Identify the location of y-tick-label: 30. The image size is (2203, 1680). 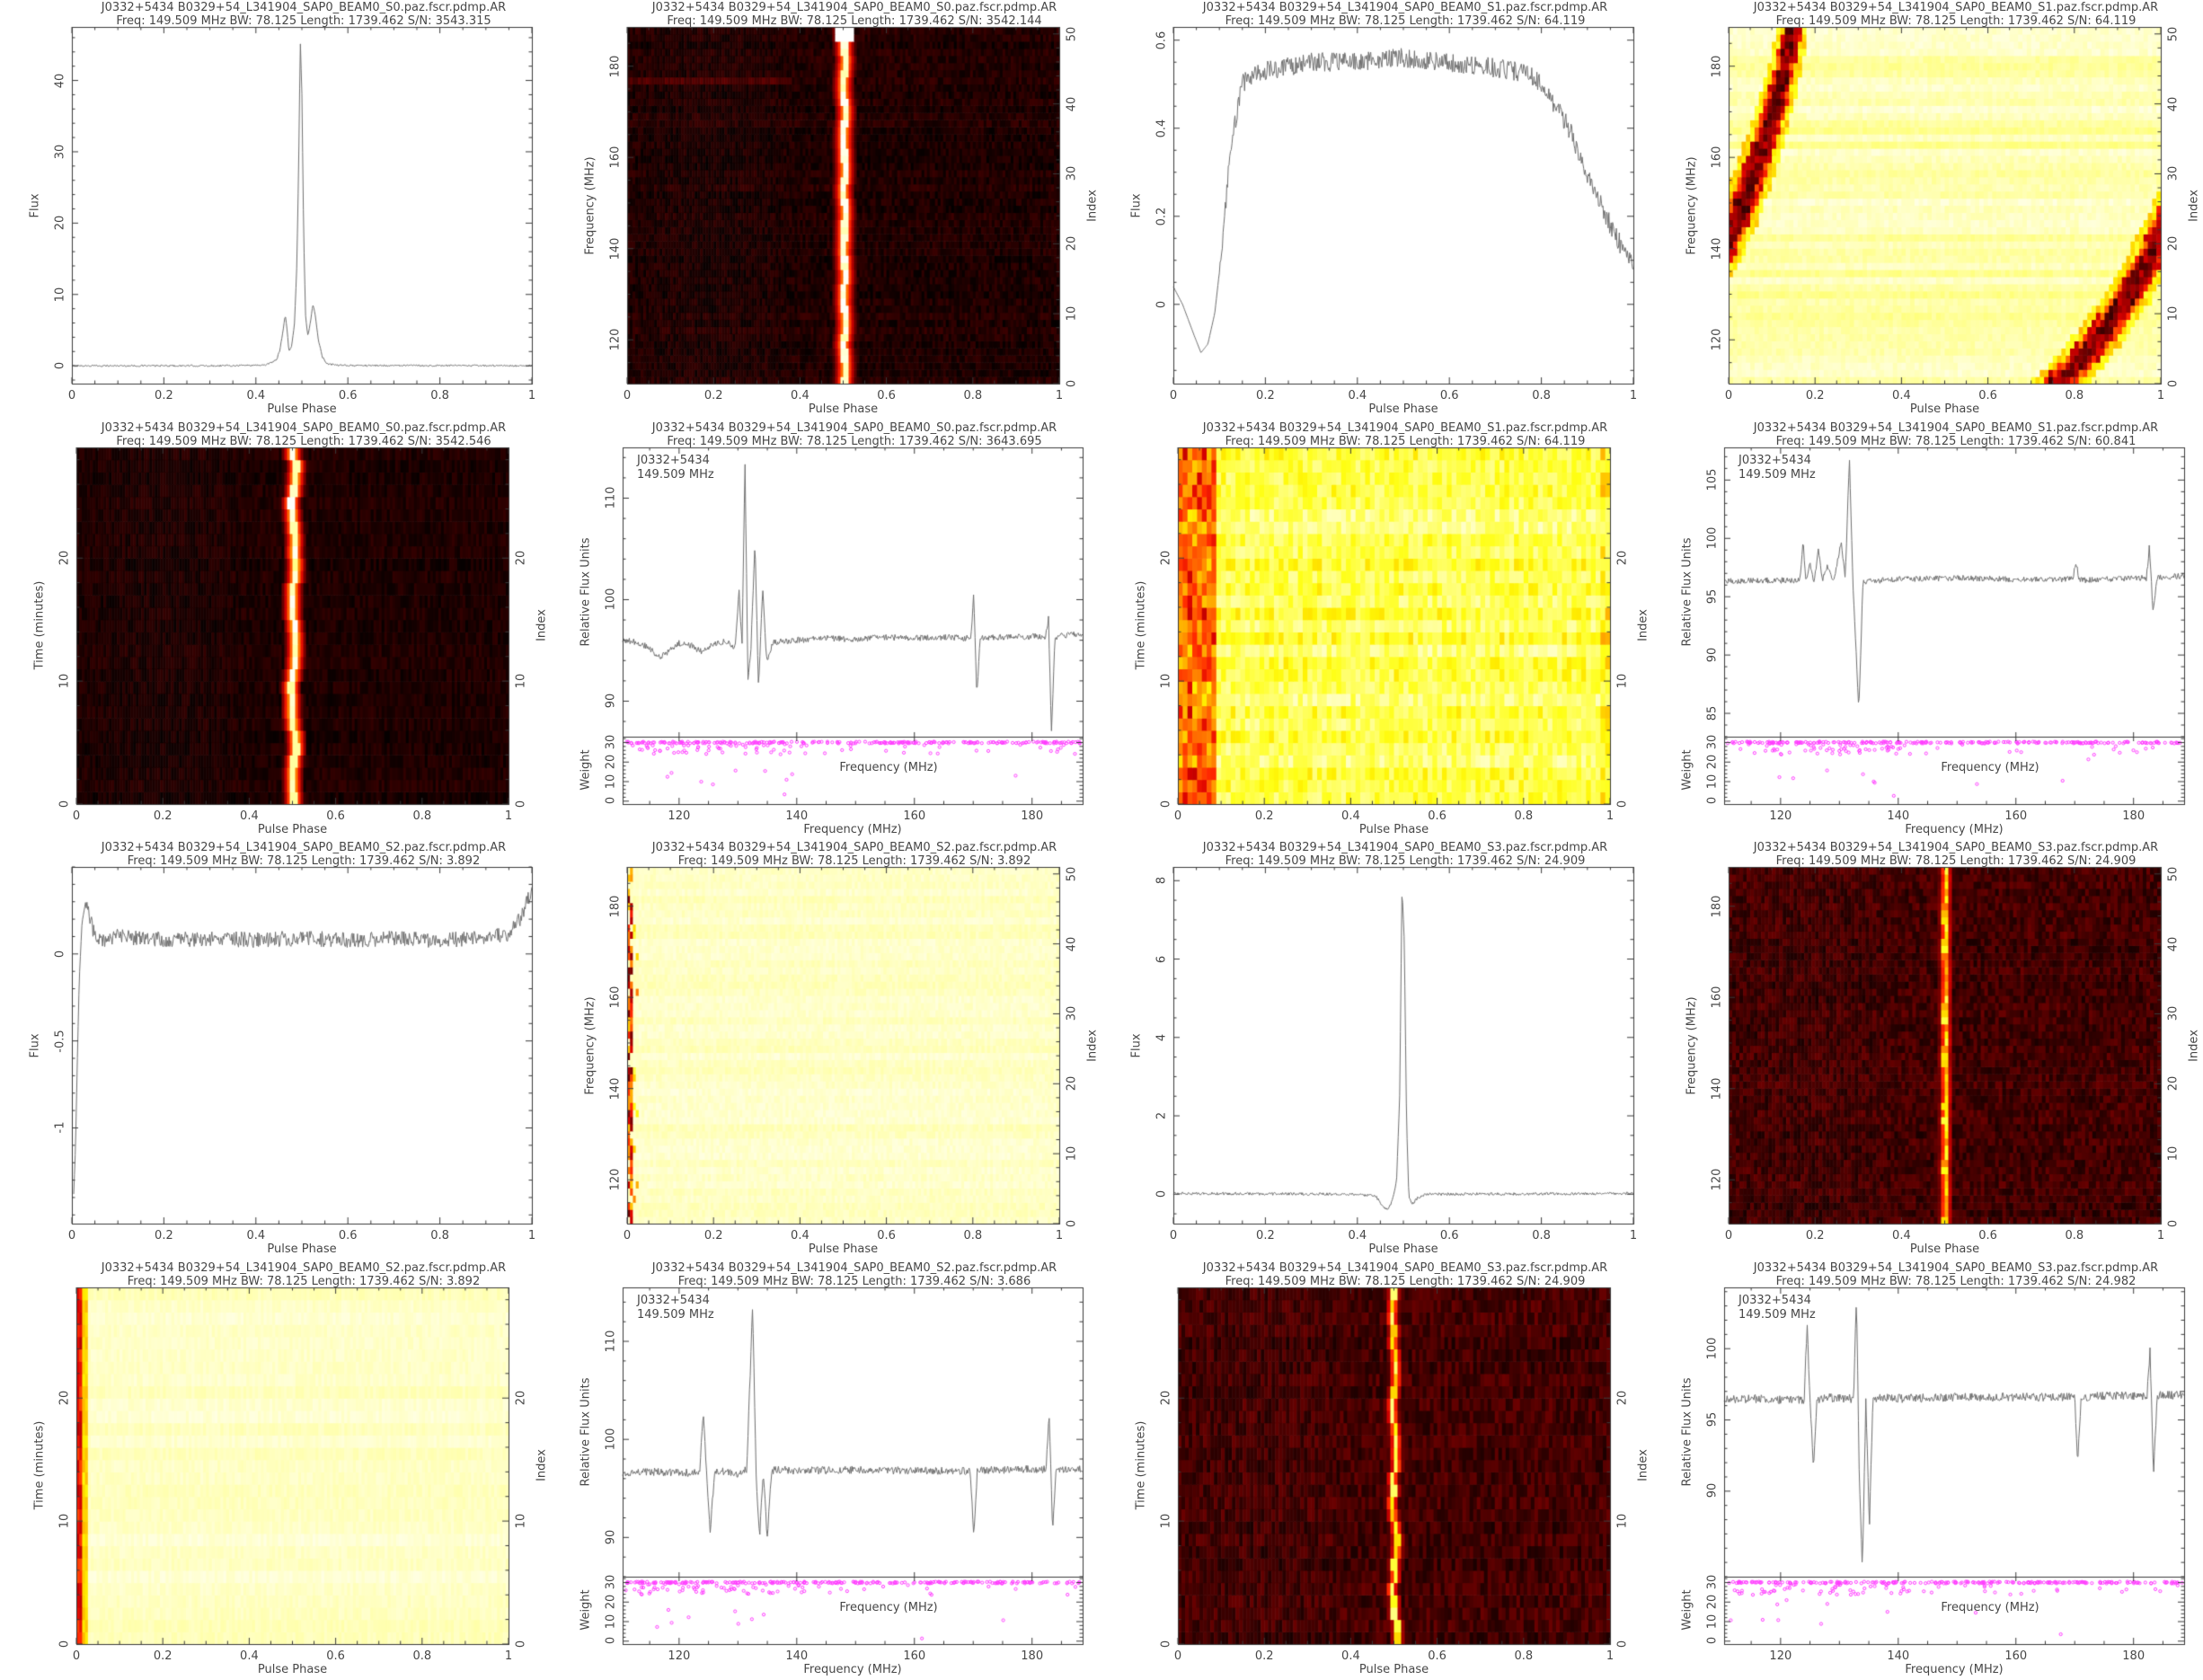
(60, 152).